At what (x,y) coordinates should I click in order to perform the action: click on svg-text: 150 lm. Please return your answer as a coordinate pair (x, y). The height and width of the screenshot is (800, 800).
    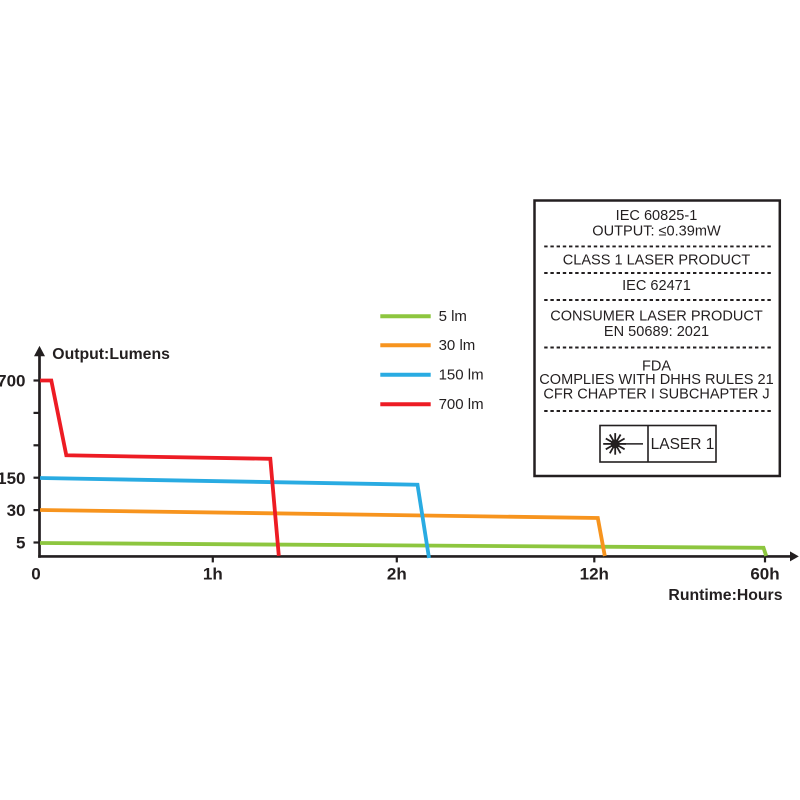
    Looking at the image, I should click on (461, 375).